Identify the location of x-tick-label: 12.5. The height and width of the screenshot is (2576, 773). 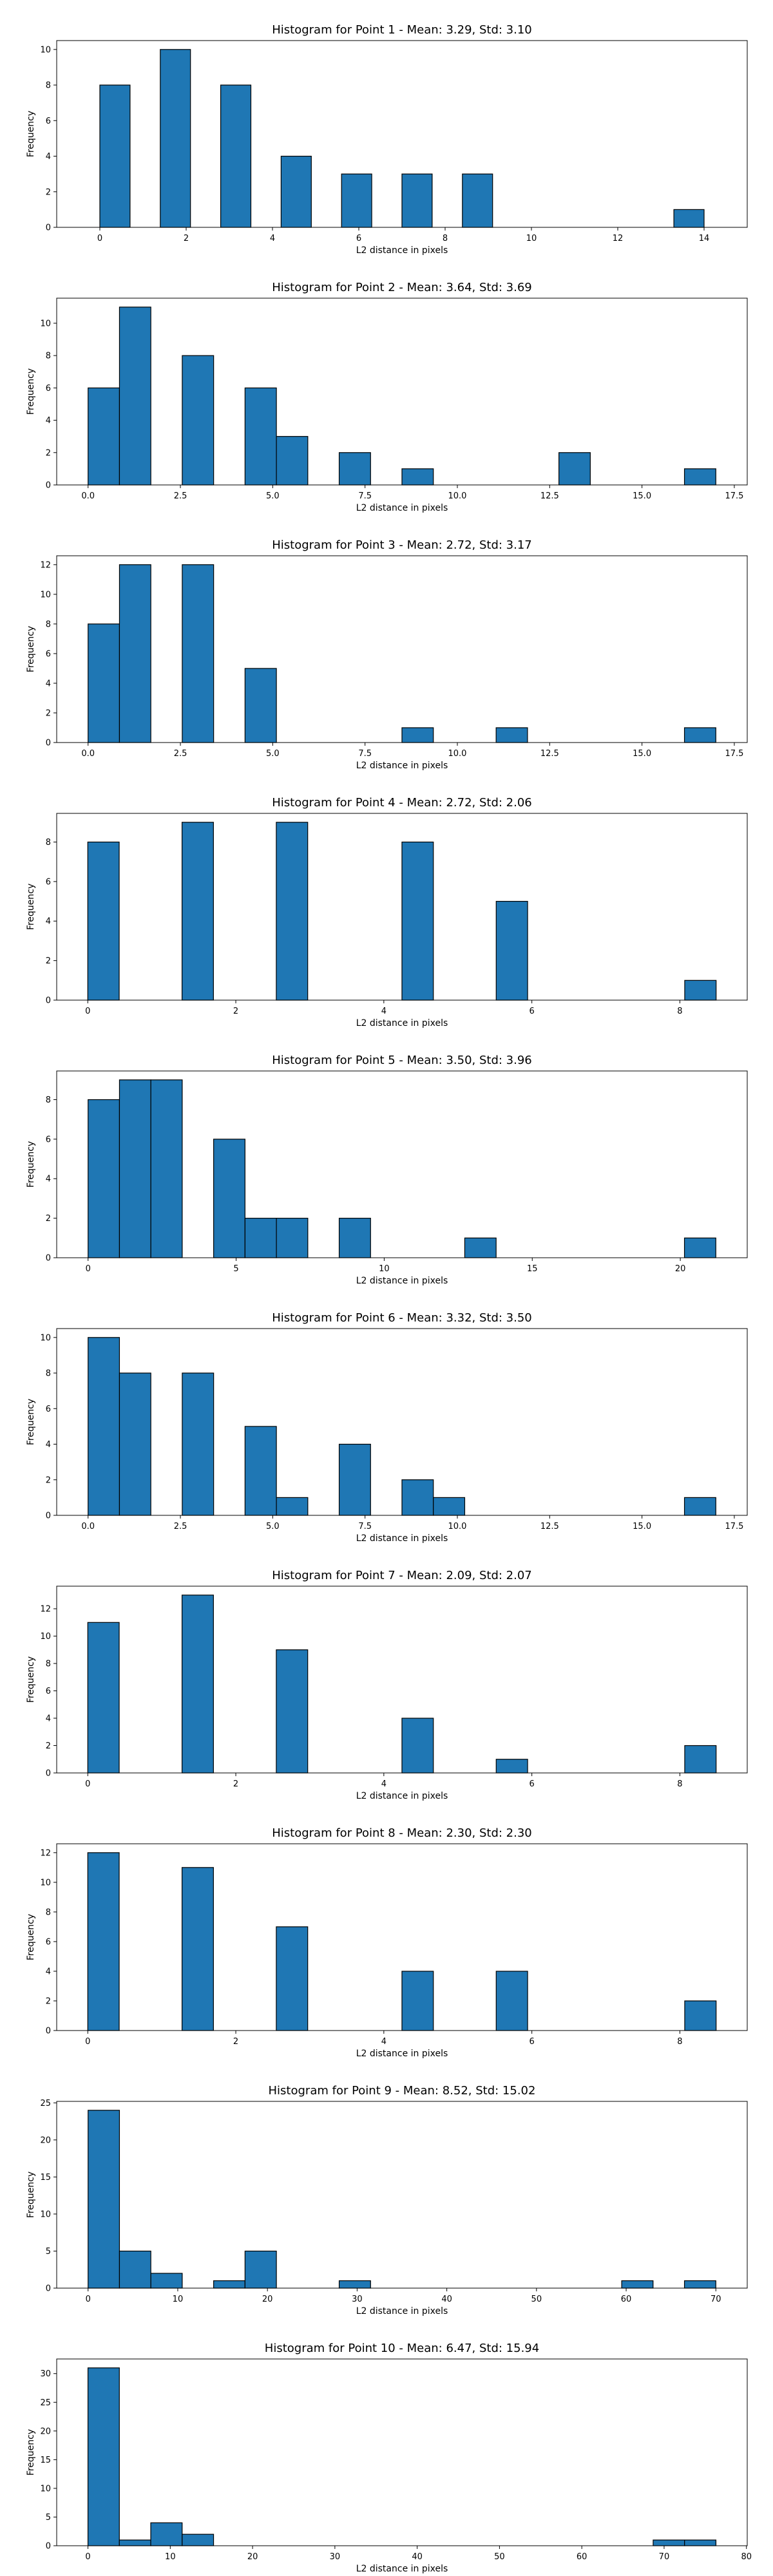
(549, 754).